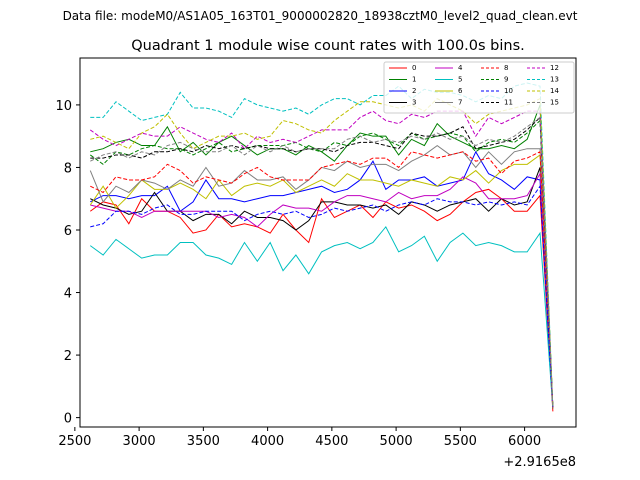 Image resolution: width=640 pixels, height=480 pixels. What do you see at coordinates (506, 80) in the screenshot?
I see `legend-label-9: 9` at bounding box center [506, 80].